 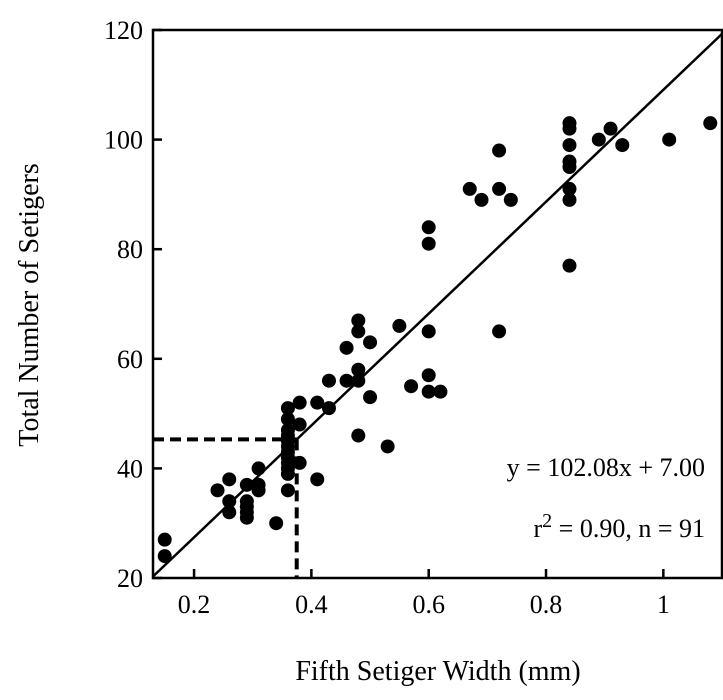 What do you see at coordinates (194, 604) in the screenshot?
I see `x-tick-label: 0.2` at bounding box center [194, 604].